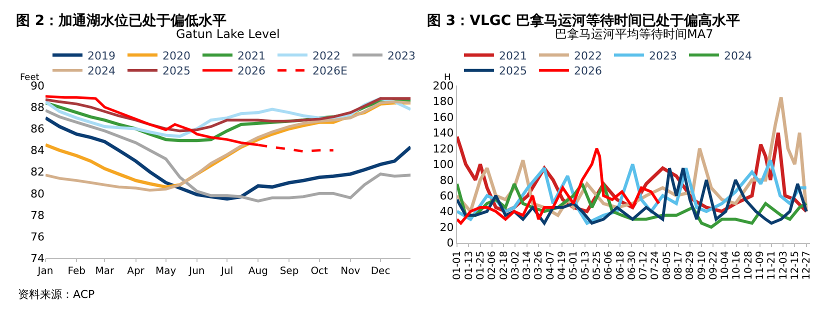 The image size is (830, 316). Describe the element at coordinates (37, 129) in the screenshot. I see `y-tick-label: 86` at that location.